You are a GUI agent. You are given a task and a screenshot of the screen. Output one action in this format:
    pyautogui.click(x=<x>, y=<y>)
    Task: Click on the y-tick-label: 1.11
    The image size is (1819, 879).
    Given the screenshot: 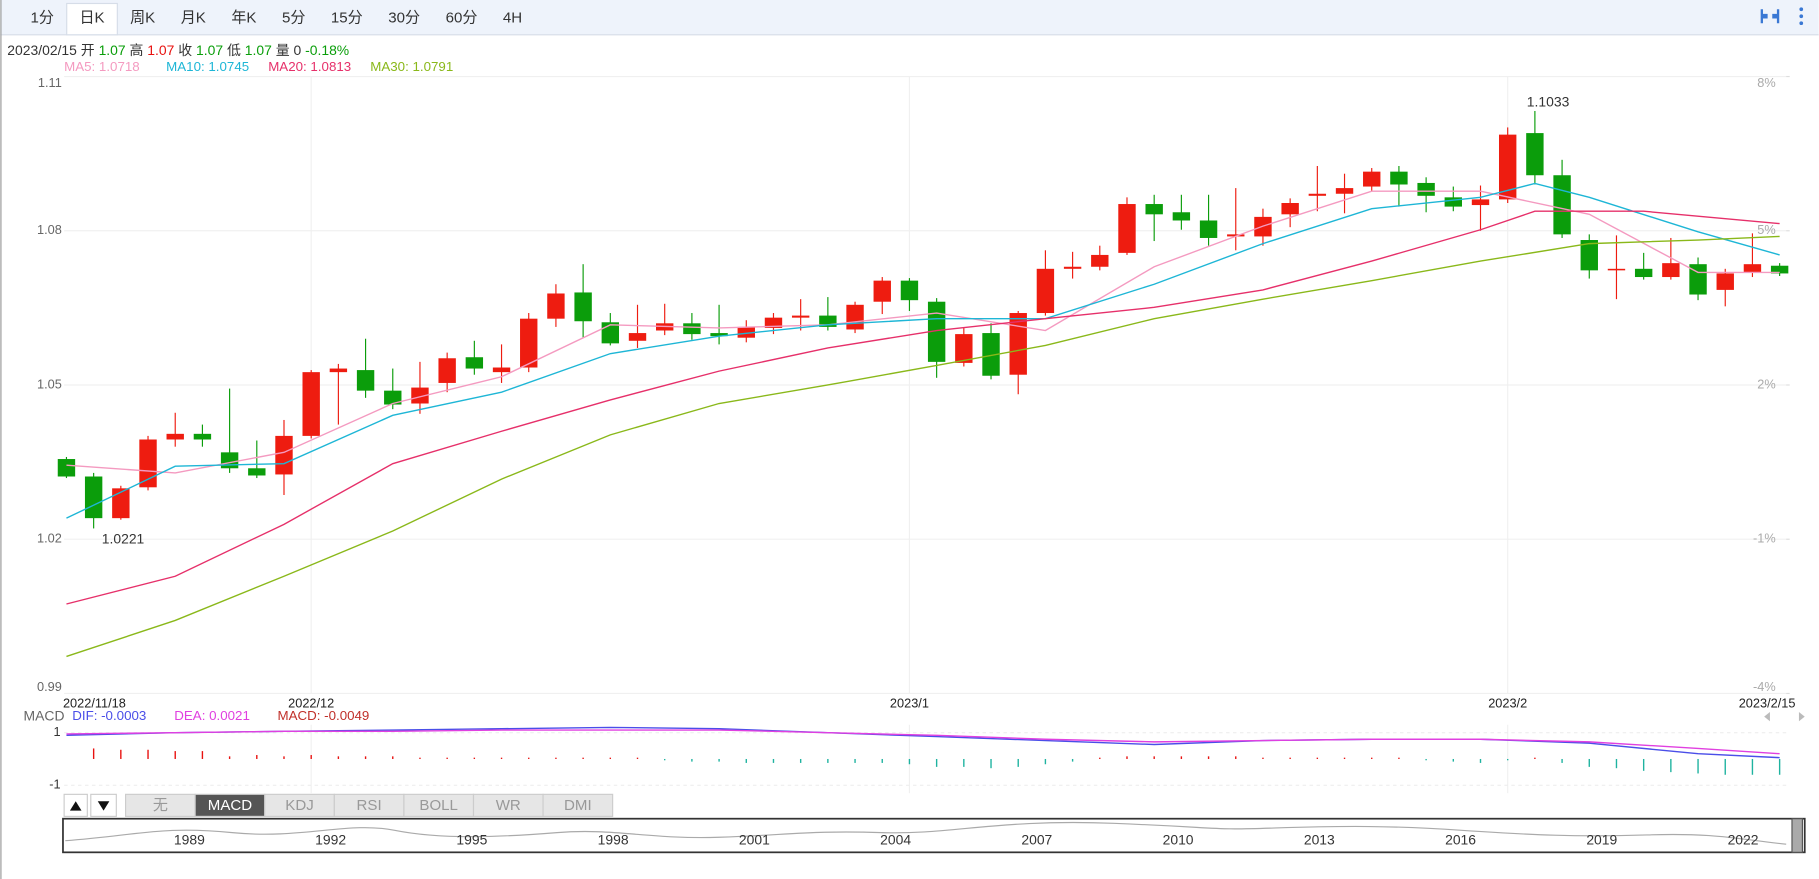 What is the action you would take?
    pyautogui.click(x=50, y=82)
    